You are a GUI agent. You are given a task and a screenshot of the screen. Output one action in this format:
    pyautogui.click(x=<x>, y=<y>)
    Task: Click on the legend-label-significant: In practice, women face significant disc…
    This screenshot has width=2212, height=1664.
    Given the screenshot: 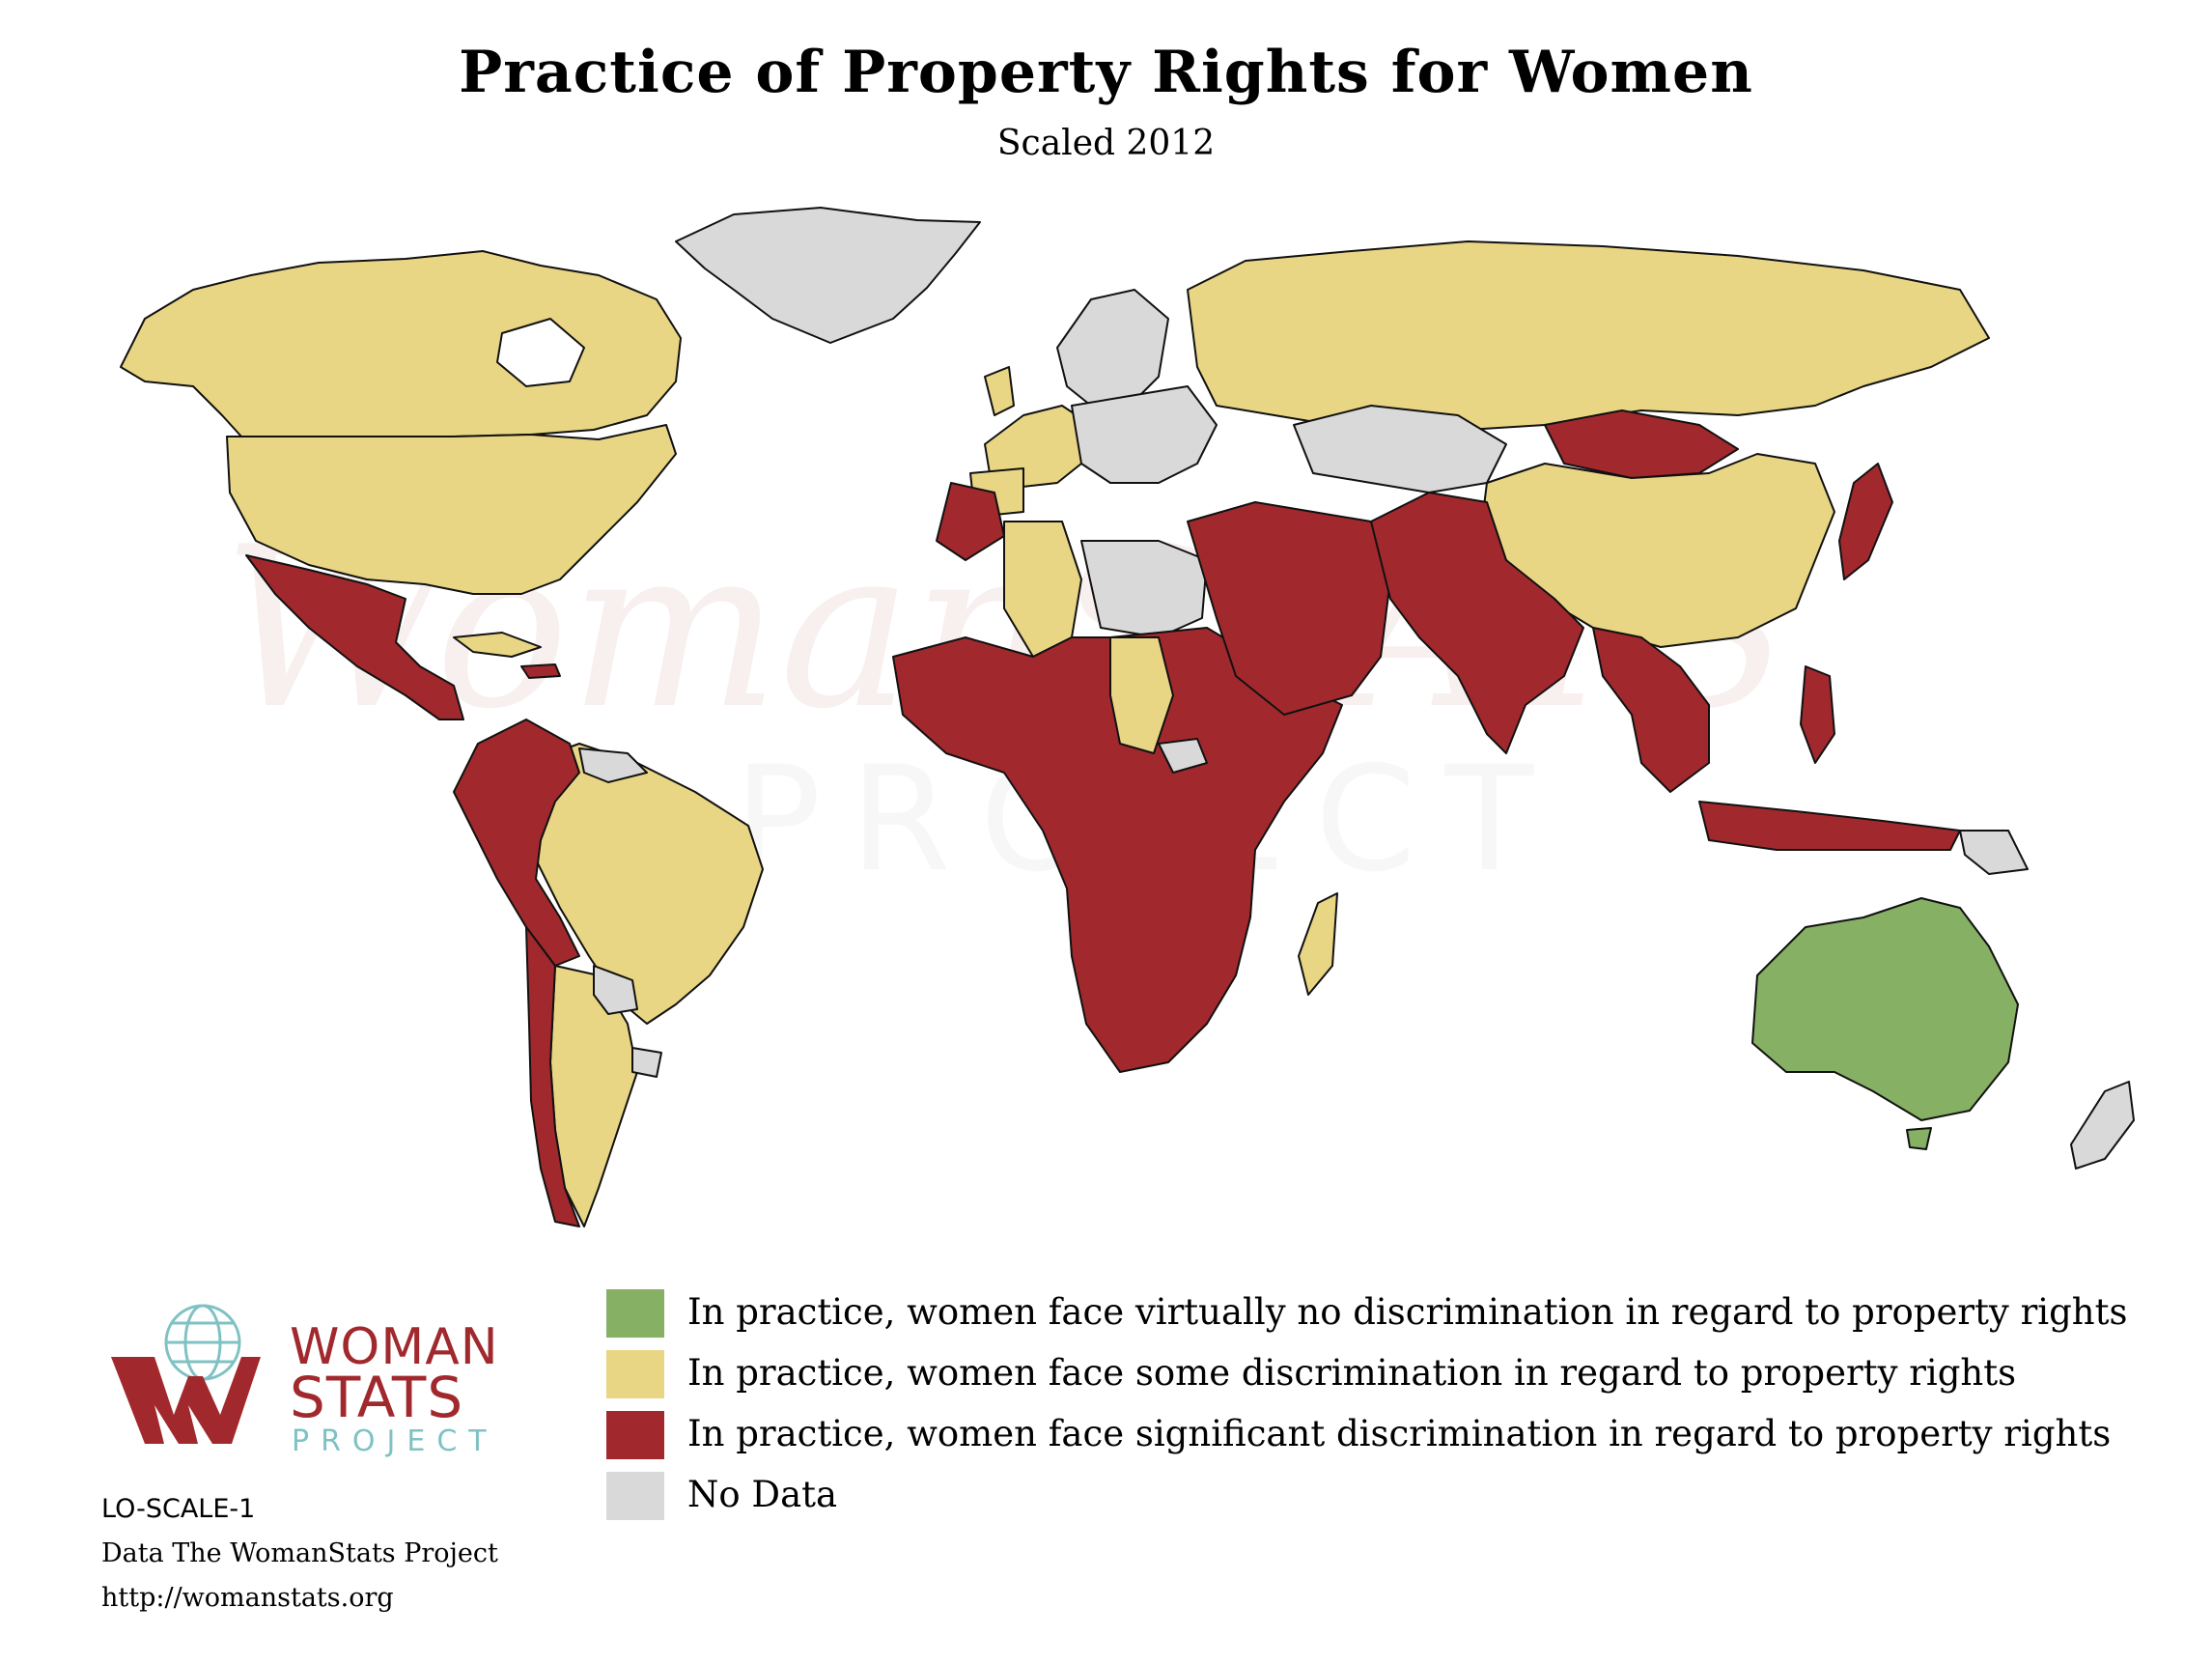 What is the action you would take?
    pyautogui.click(x=1399, y=1433)
    